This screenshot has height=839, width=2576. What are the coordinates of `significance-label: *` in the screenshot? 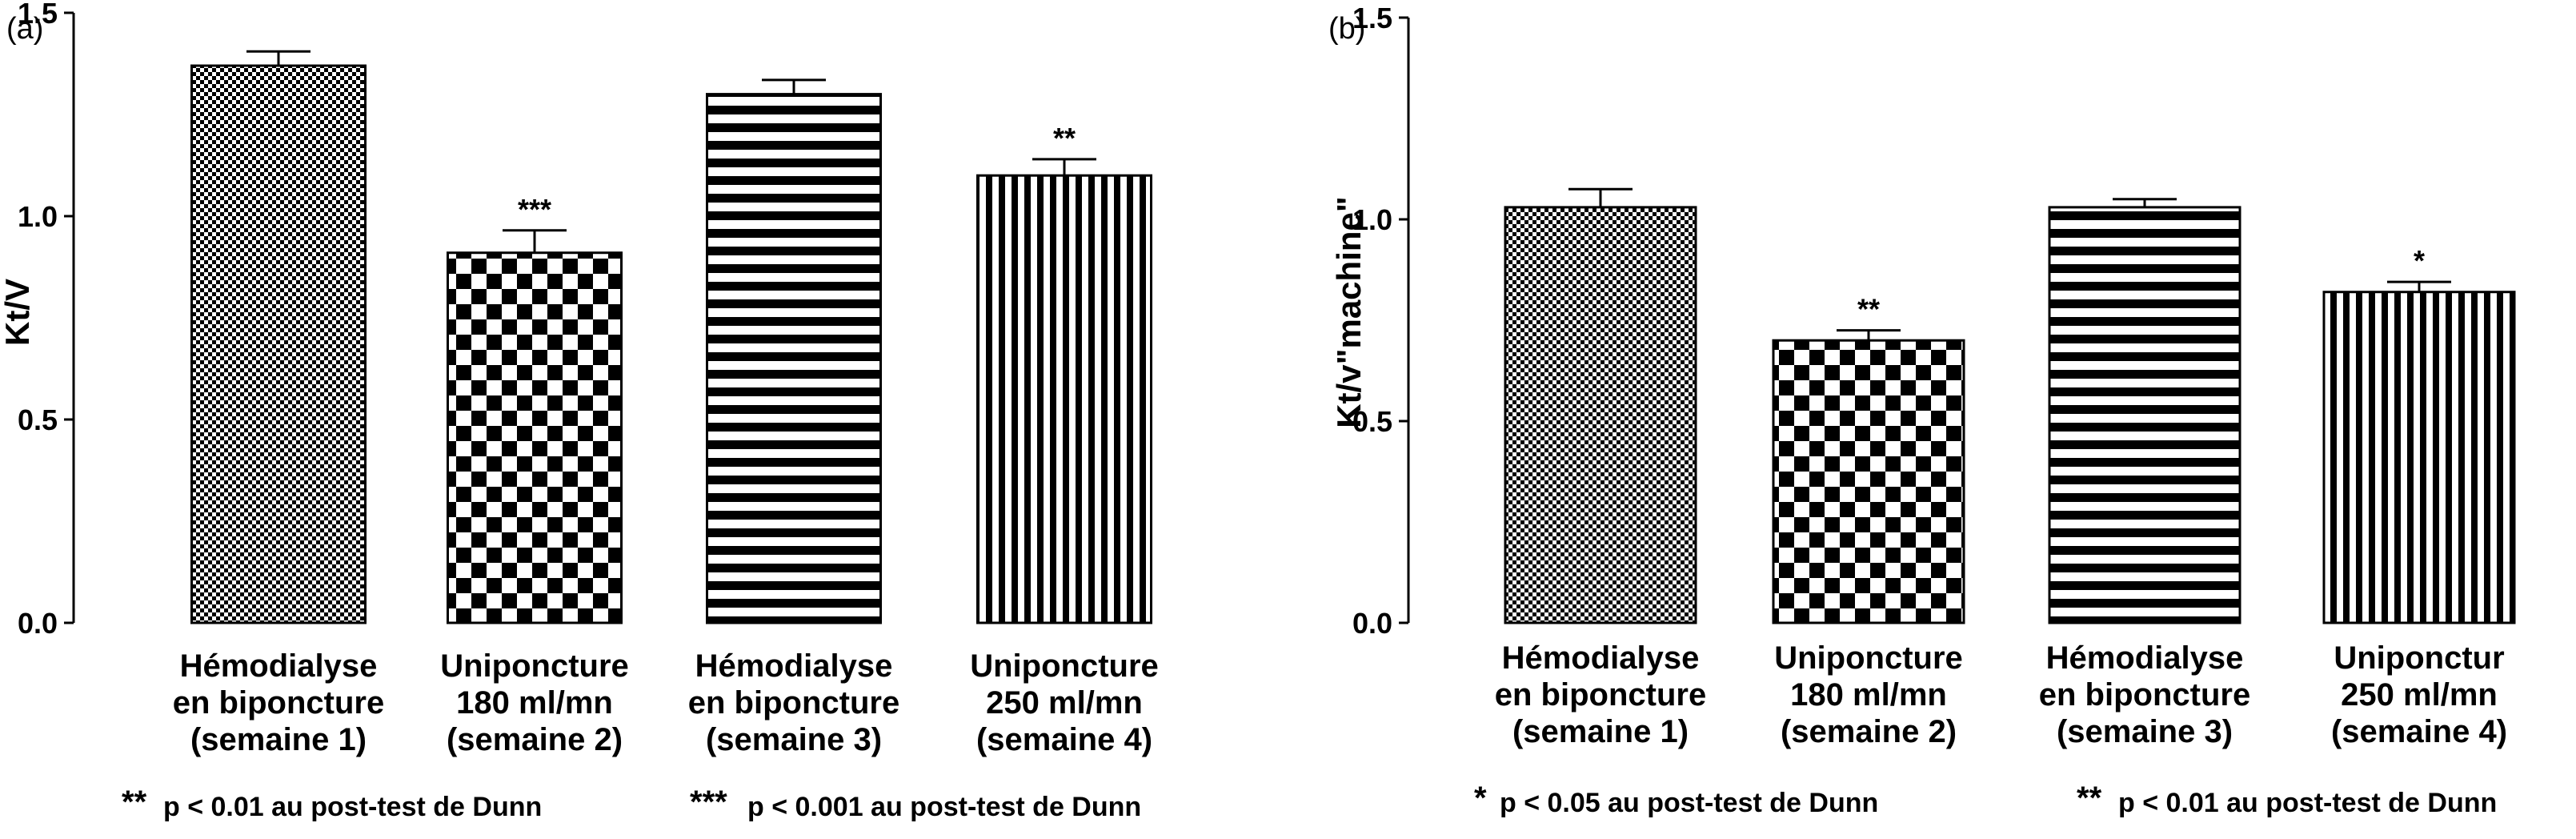 It's located at (2419, 260).